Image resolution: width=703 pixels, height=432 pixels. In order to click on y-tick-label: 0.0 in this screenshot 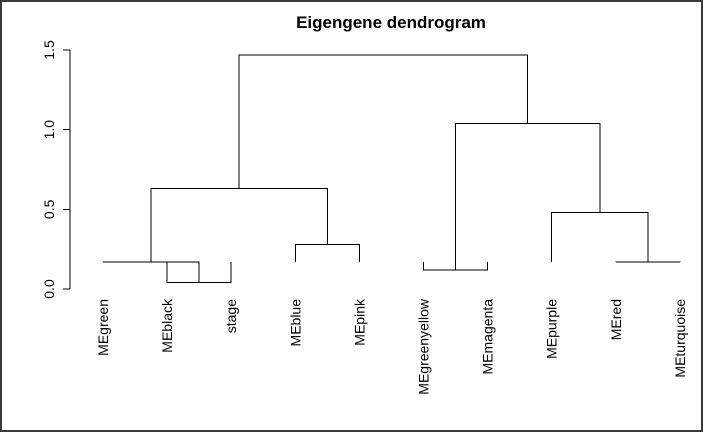, I will do `click(49, 289)`.